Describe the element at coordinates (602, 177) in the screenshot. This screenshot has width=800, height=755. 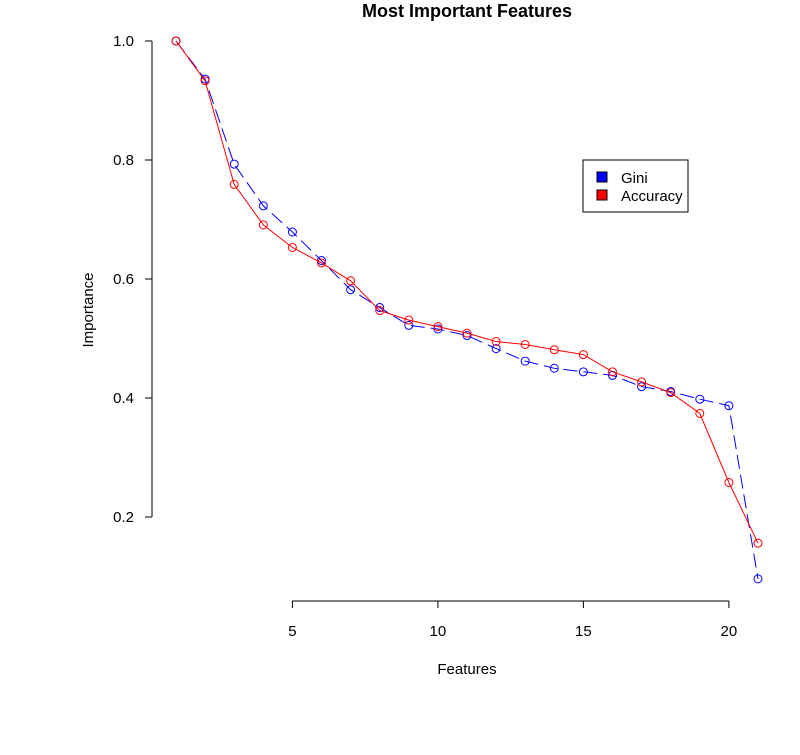
I see `legend-swatch-gini` at that location.